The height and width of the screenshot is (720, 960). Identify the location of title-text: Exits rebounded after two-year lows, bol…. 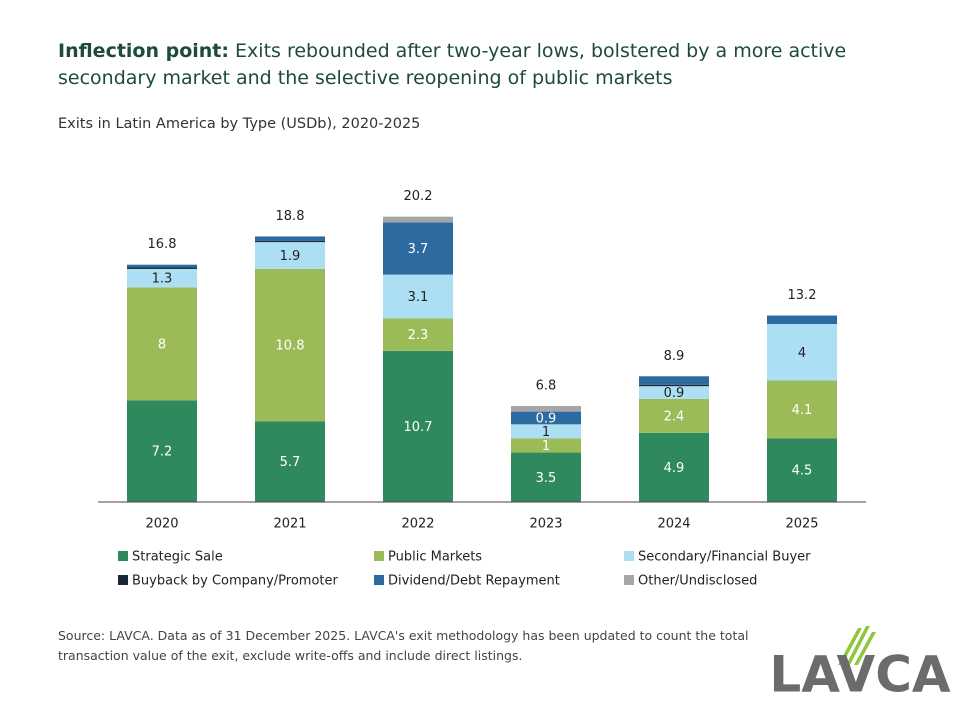
(452, 64).